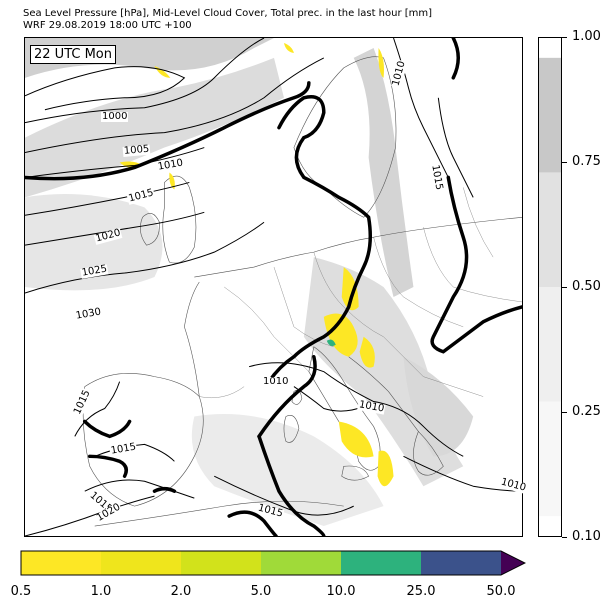 The width and height of the screenshot is (613, 610). Describe the element at coordinates (139, 489) in the screenshot. I see `isobar-1015-africa` at that location.